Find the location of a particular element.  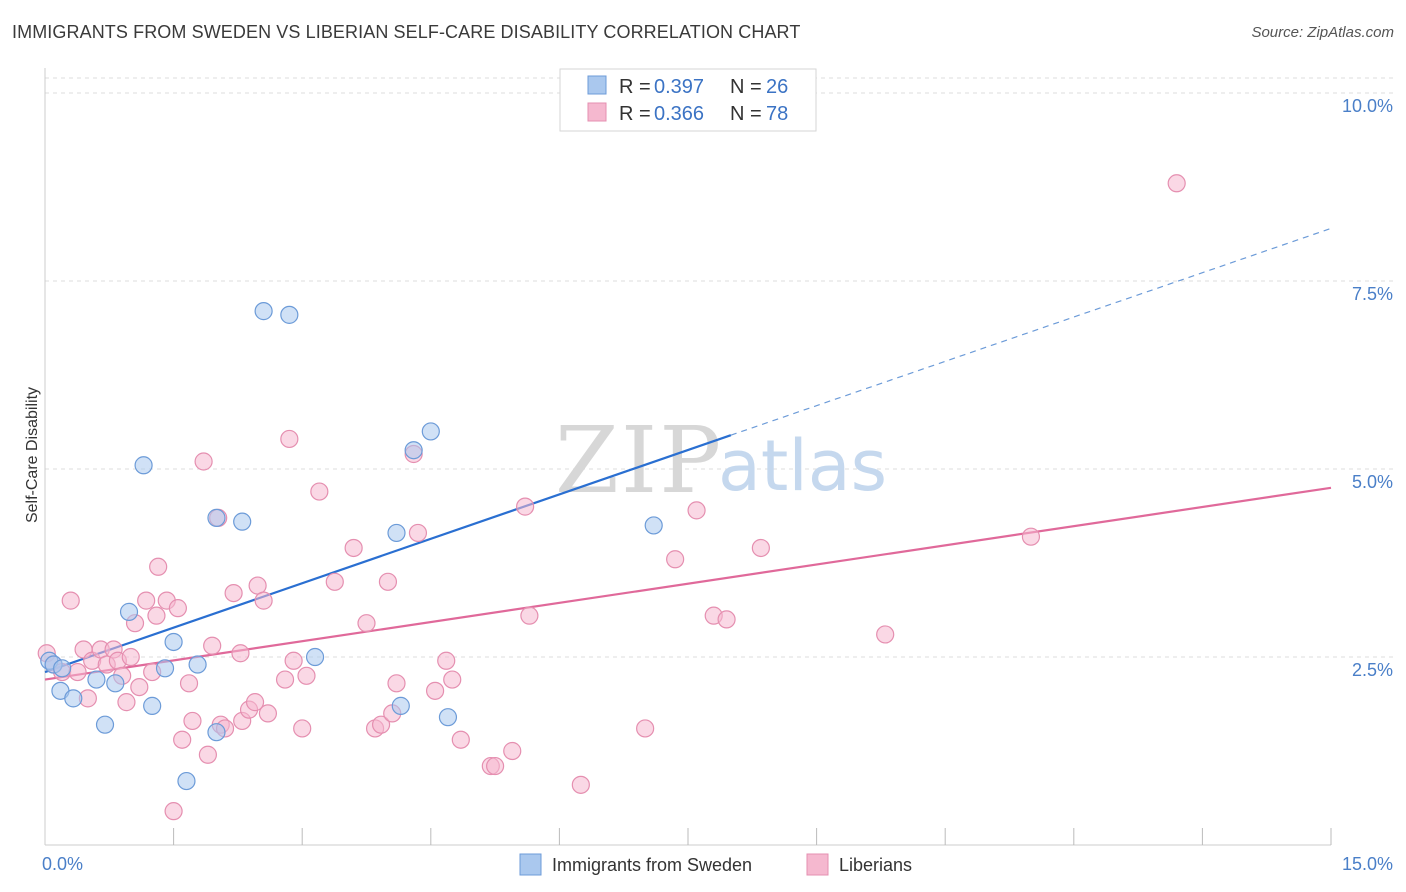

y-tick-label-0: 2.5% is located at coordinates (1372, 670).